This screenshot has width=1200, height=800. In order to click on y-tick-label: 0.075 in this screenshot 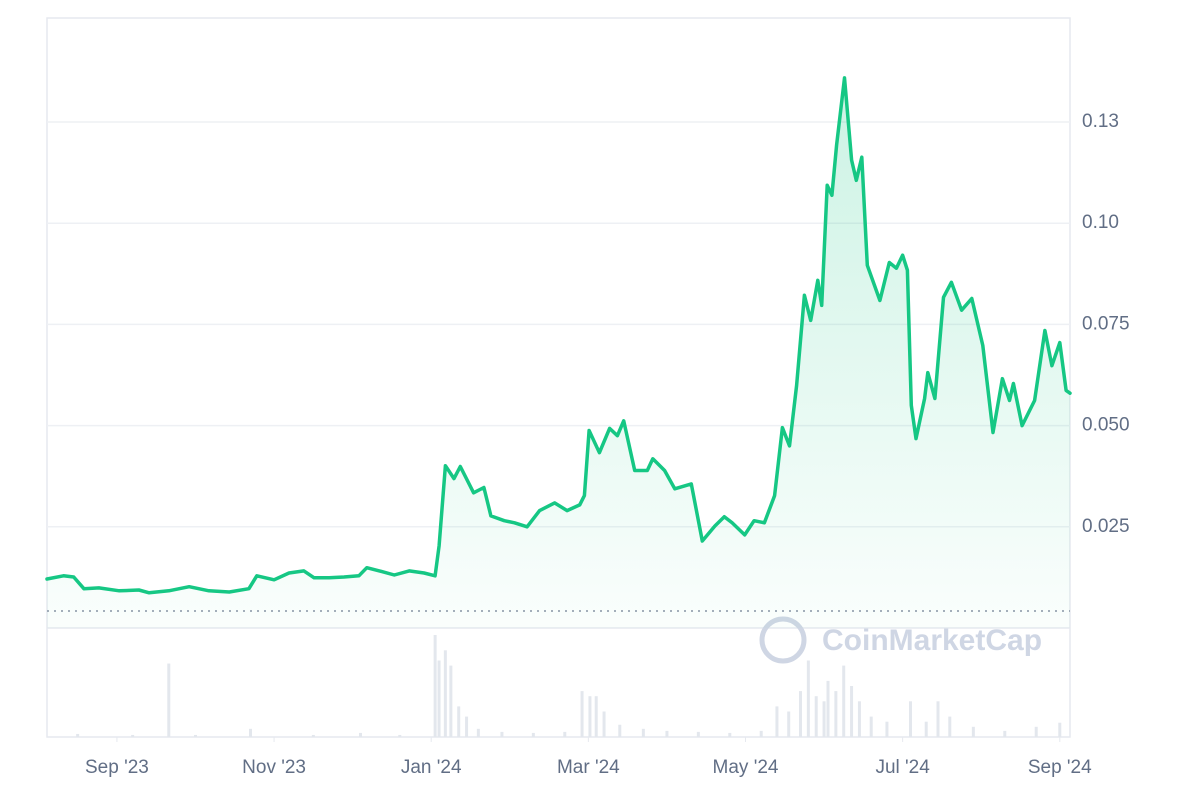, I will do `click(1106, 323)`.